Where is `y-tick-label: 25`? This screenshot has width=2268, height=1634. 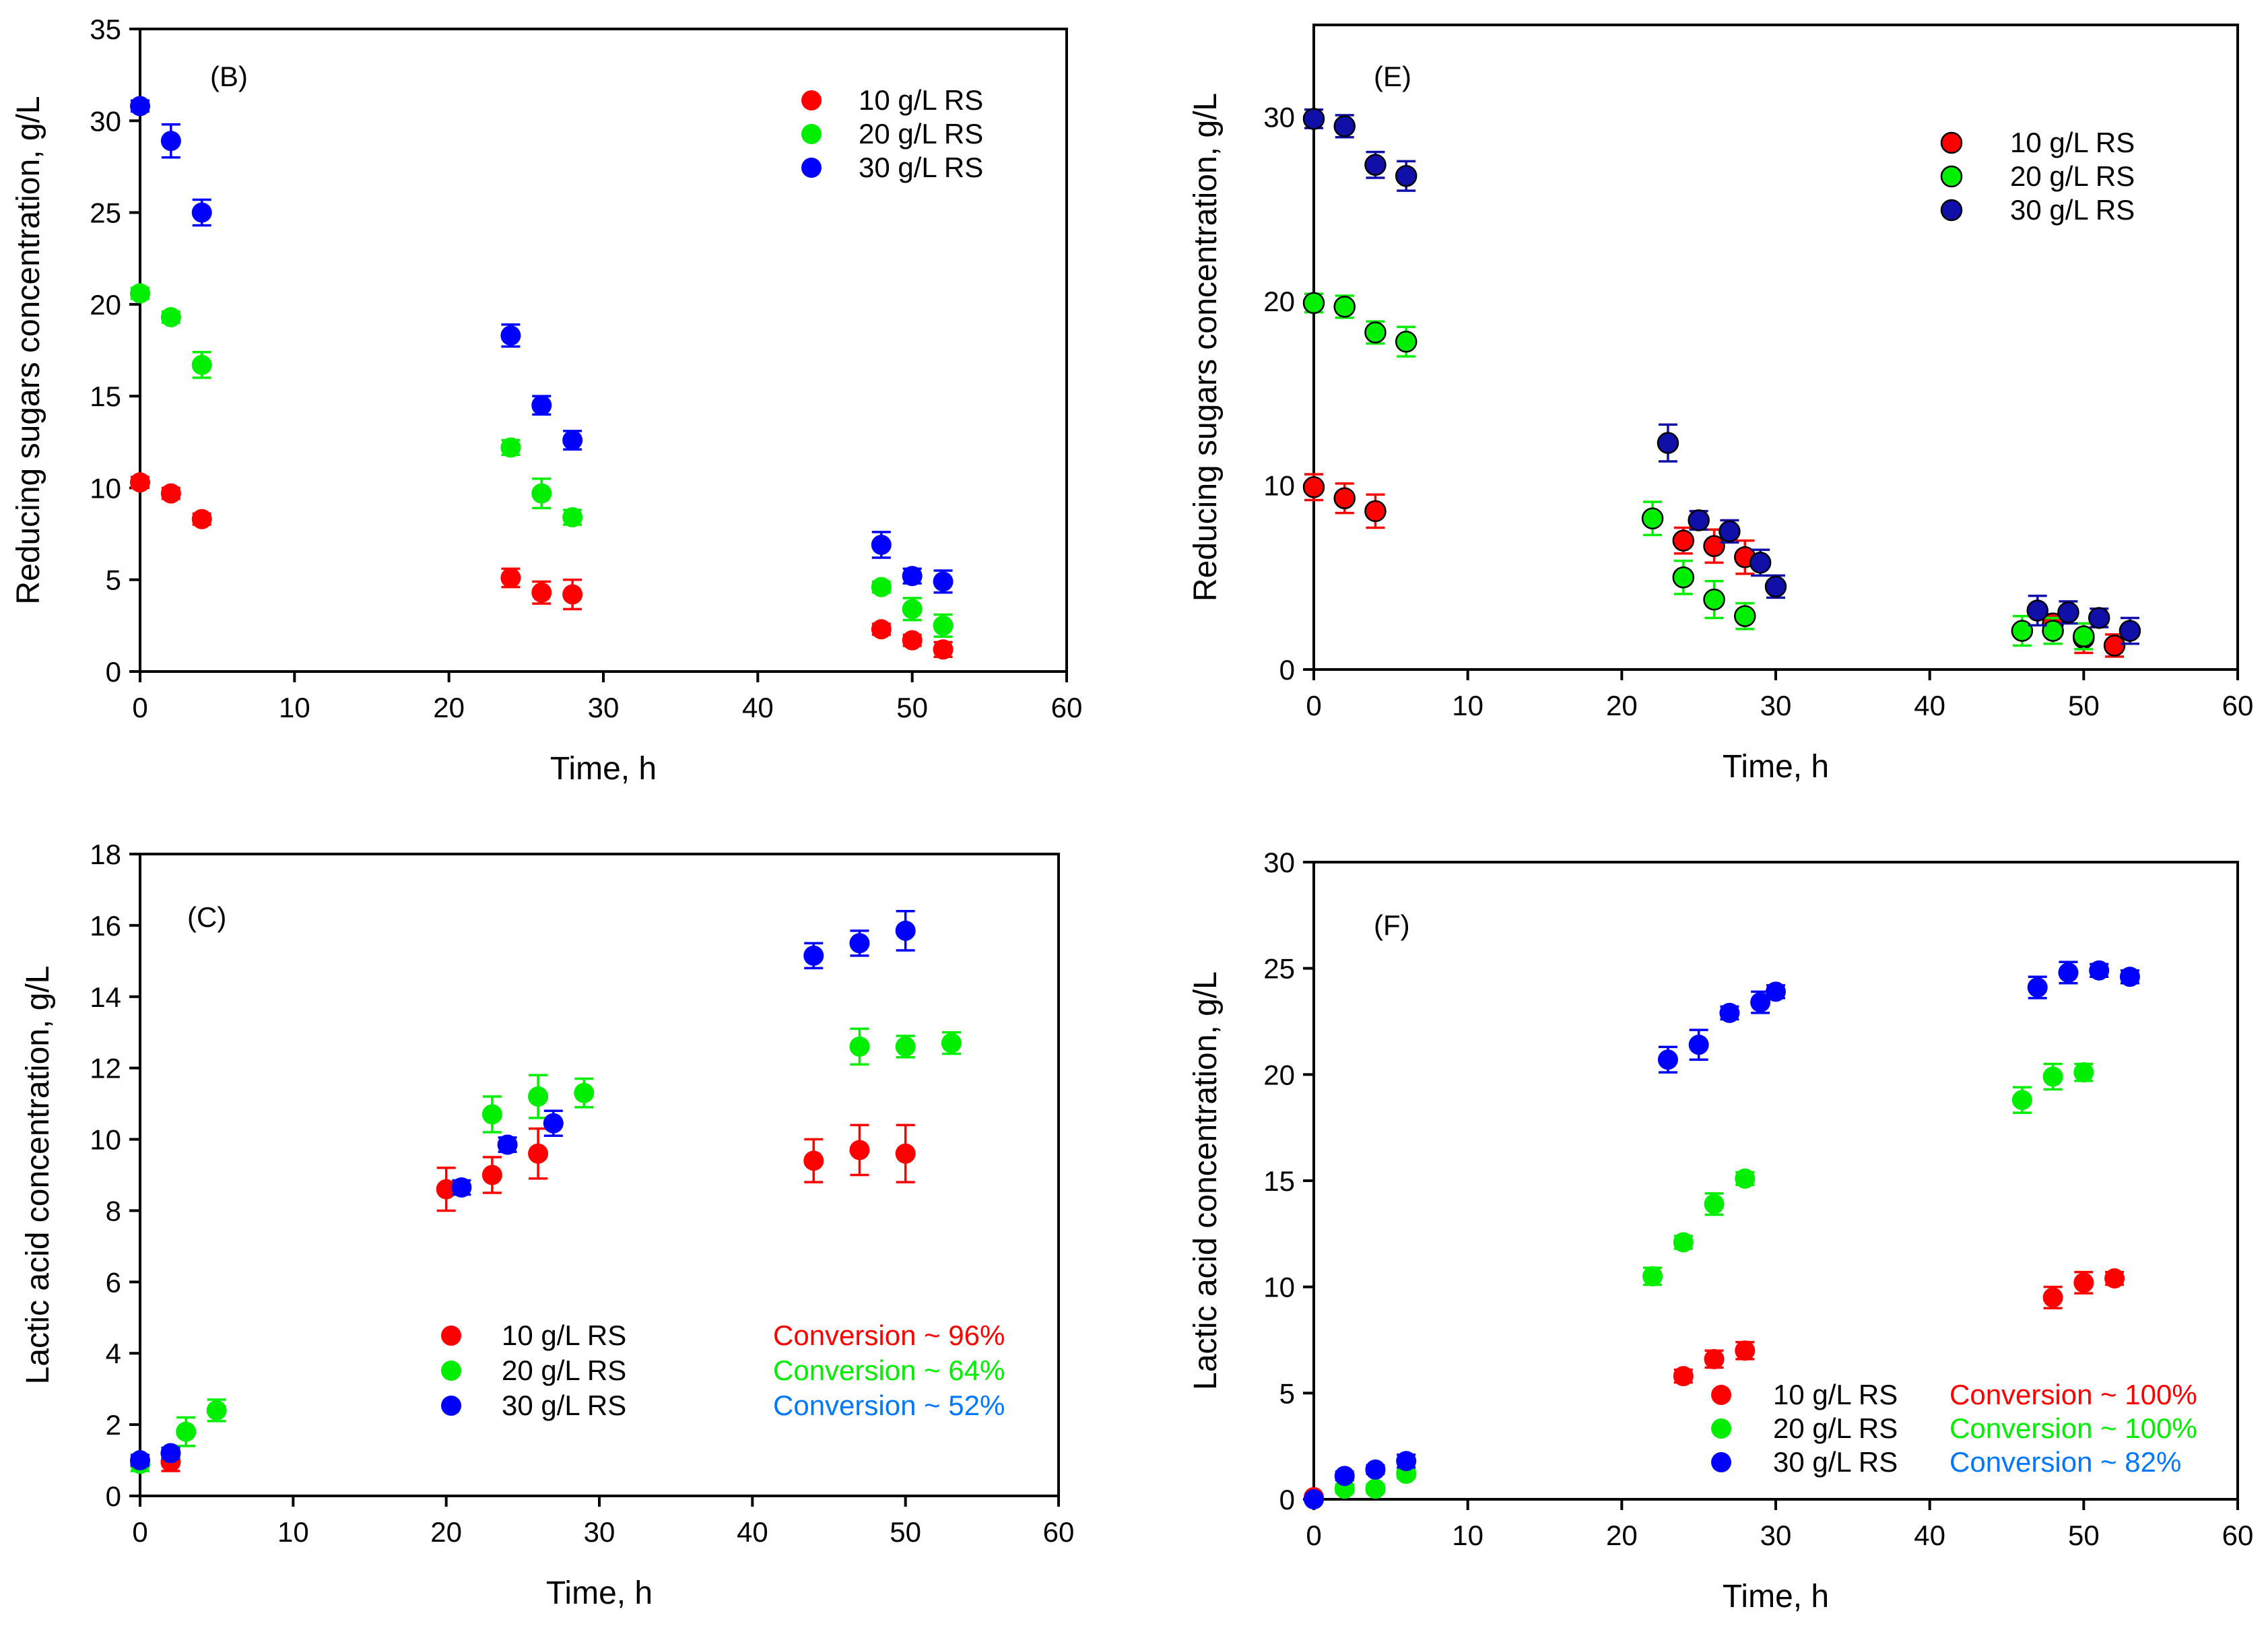 y-tick-label: 25 is located at coordinates (106, 213).